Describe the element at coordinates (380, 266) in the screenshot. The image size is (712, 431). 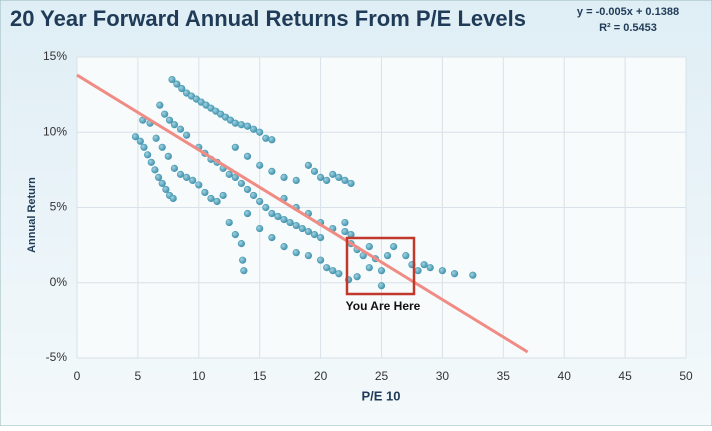
I see `highlight-box` at that location.